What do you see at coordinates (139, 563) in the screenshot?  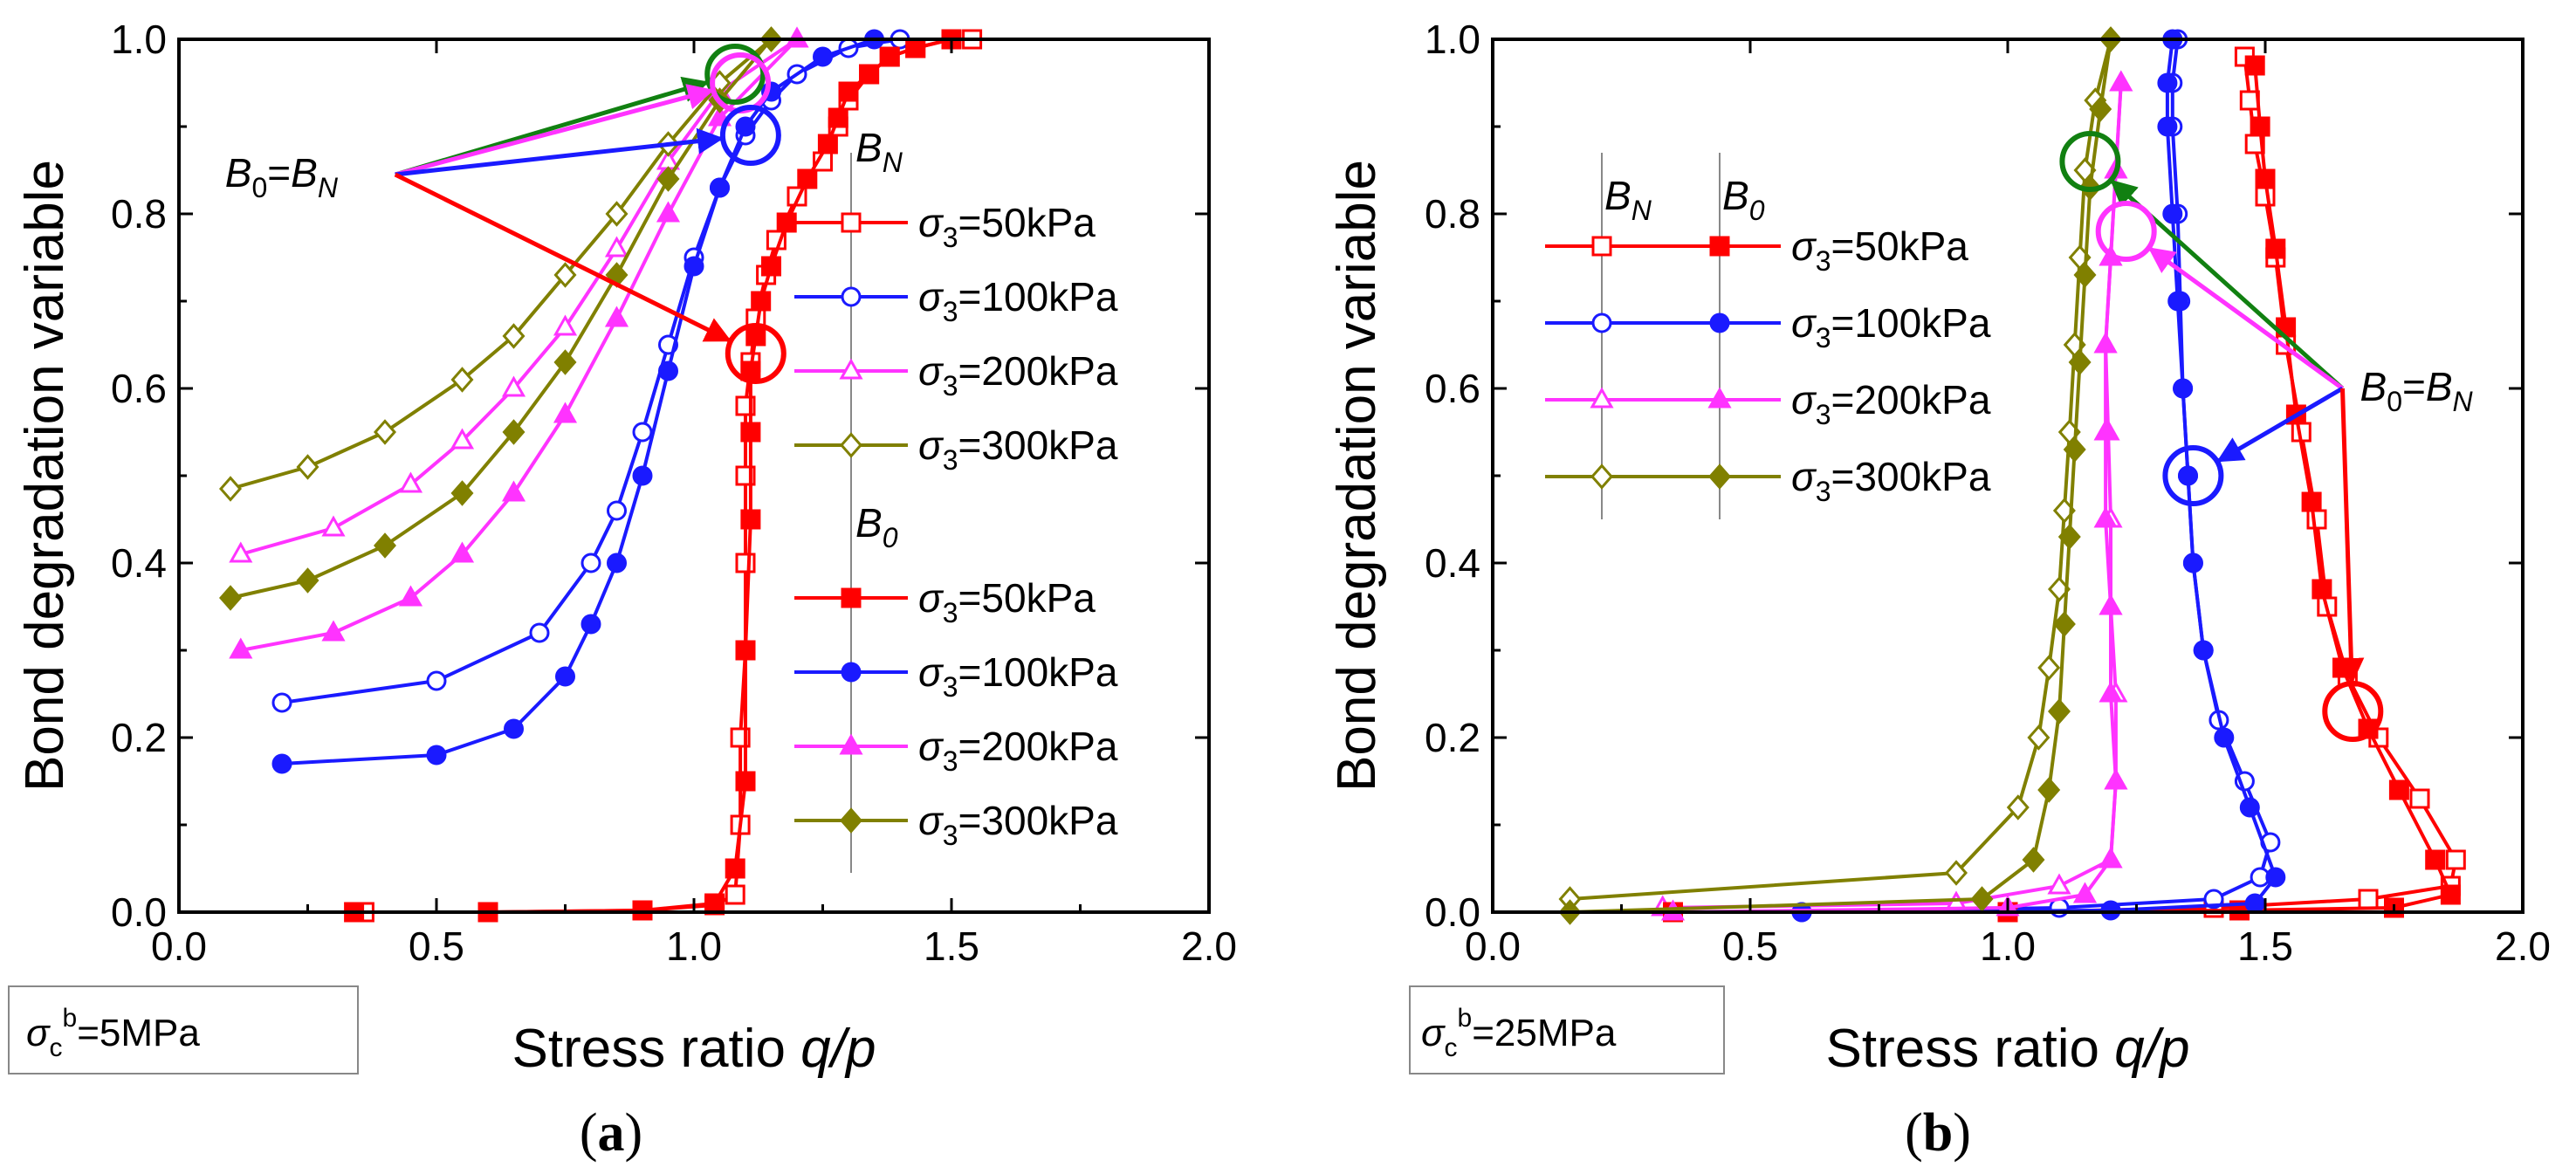 I see `y-tick-label: 0.4` at bounding box center [139, 563].